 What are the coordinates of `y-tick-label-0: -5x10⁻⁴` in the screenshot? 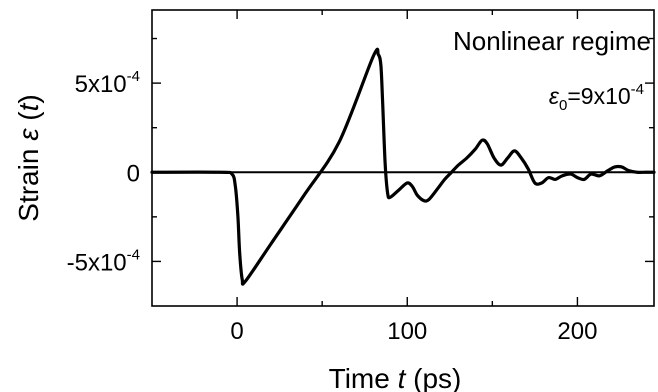 It's located at (103, 261).